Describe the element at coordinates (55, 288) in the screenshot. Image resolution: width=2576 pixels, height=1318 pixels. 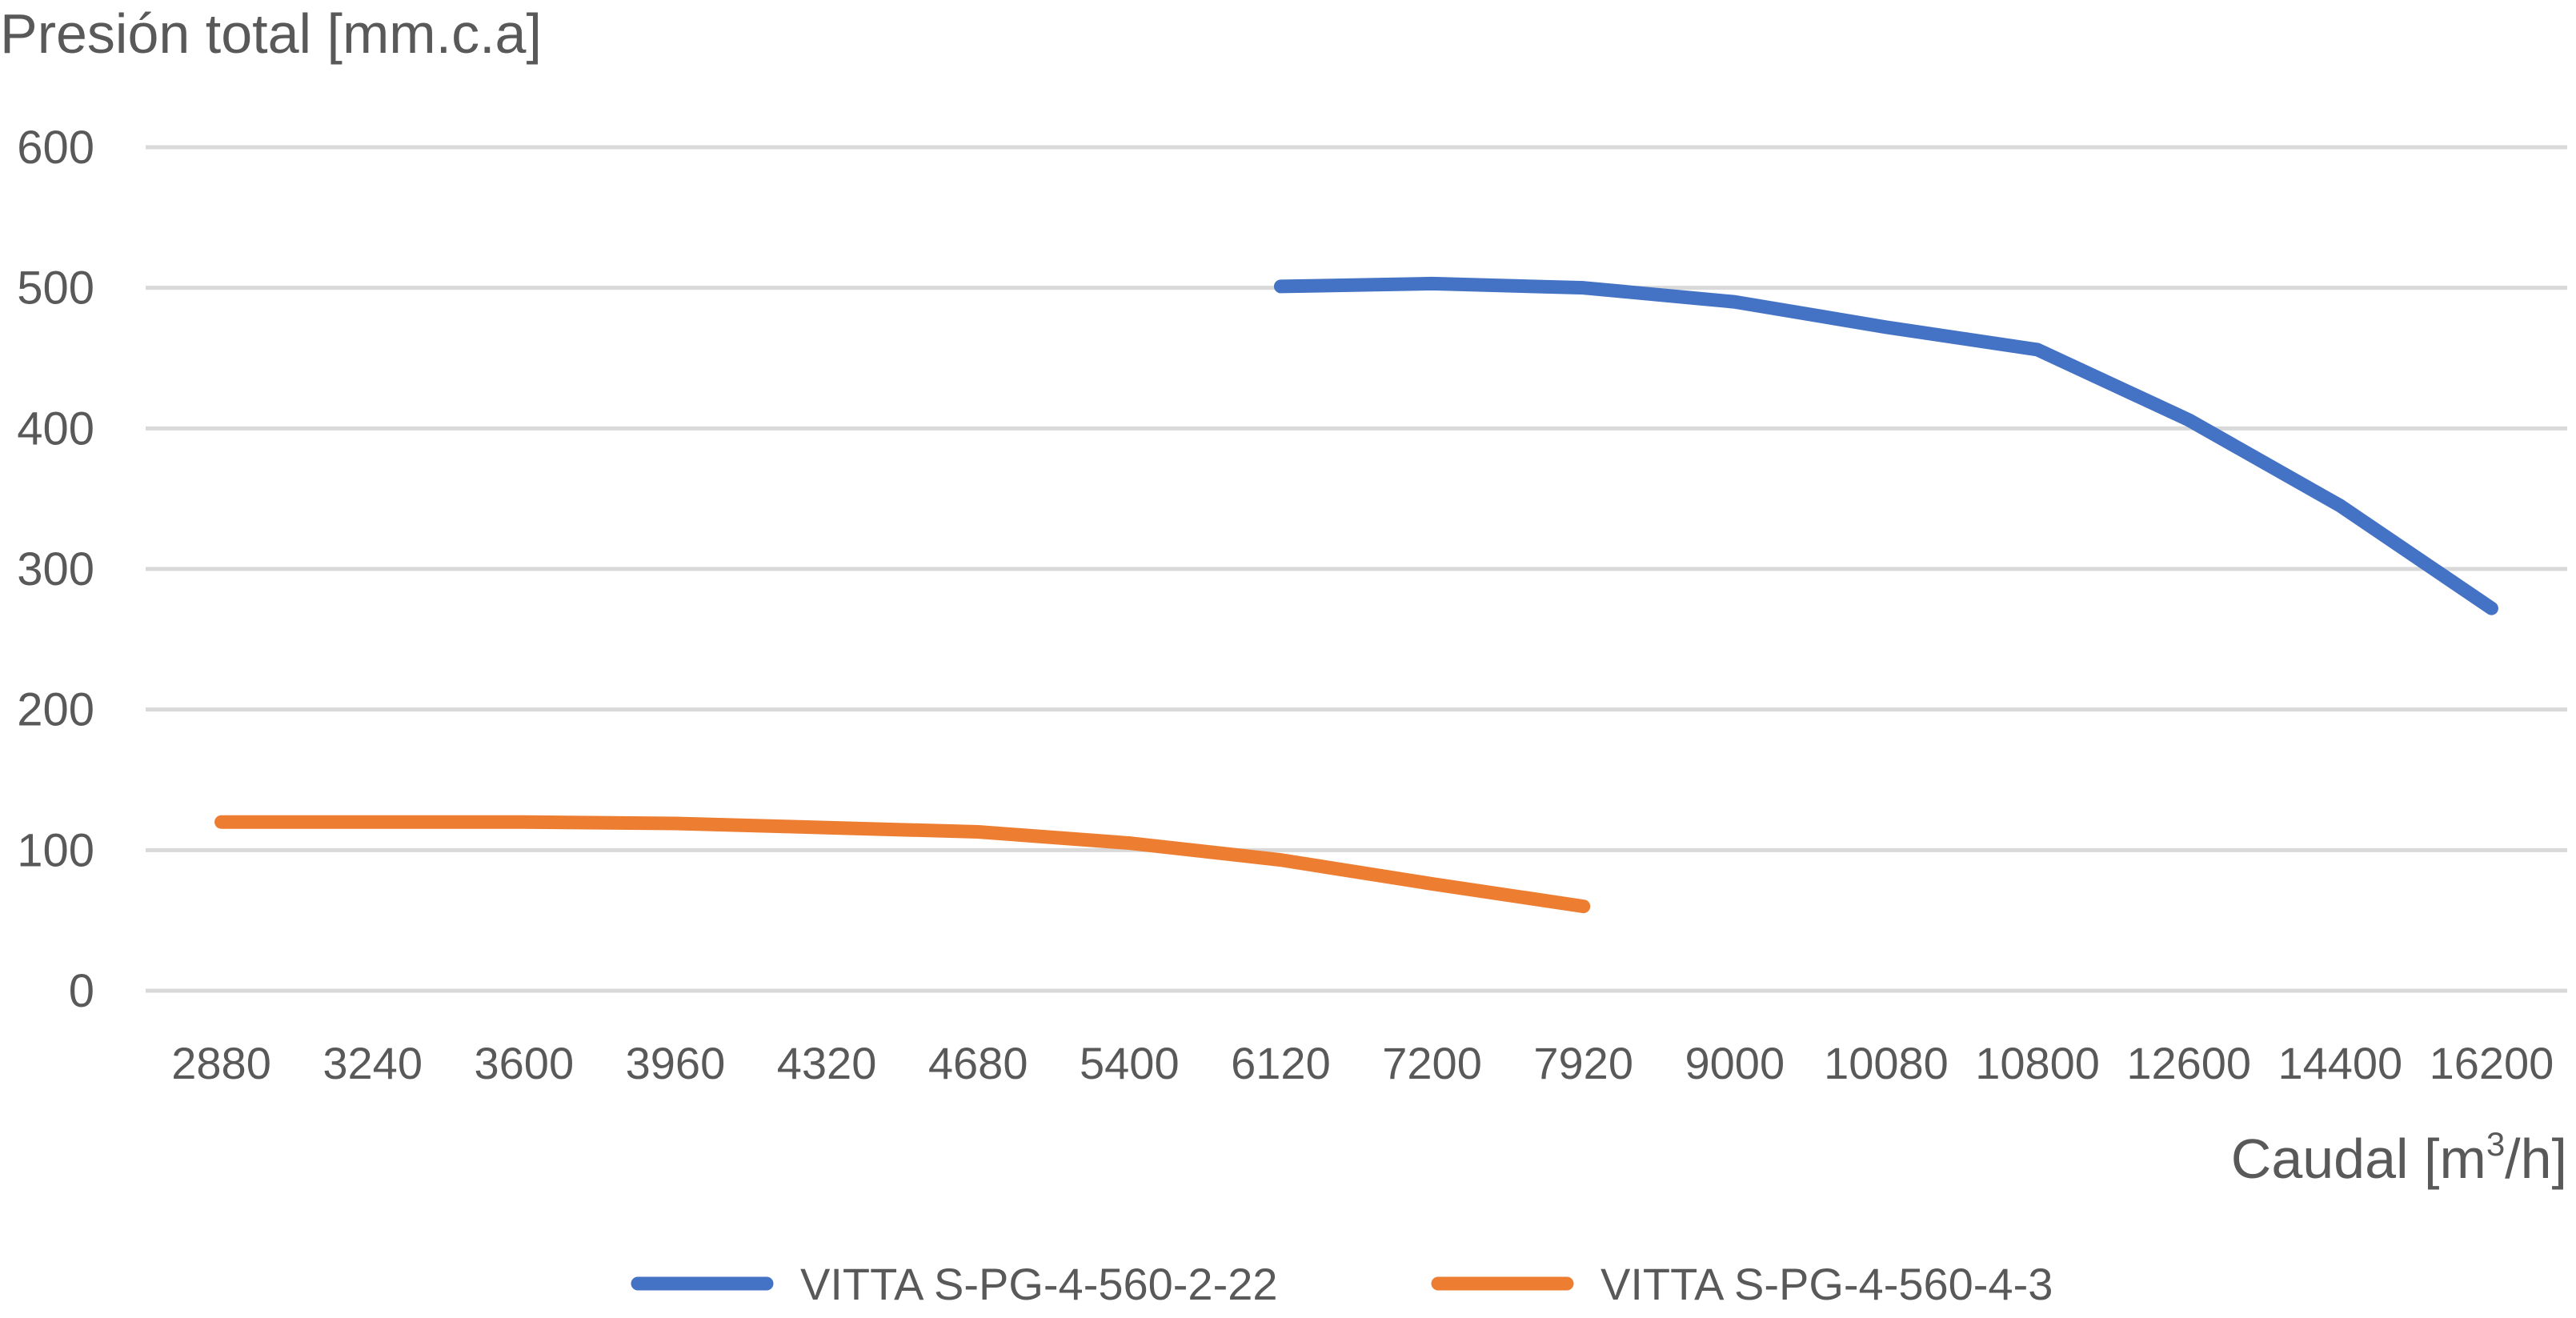
I see `y-tick-label: 500` at that location.